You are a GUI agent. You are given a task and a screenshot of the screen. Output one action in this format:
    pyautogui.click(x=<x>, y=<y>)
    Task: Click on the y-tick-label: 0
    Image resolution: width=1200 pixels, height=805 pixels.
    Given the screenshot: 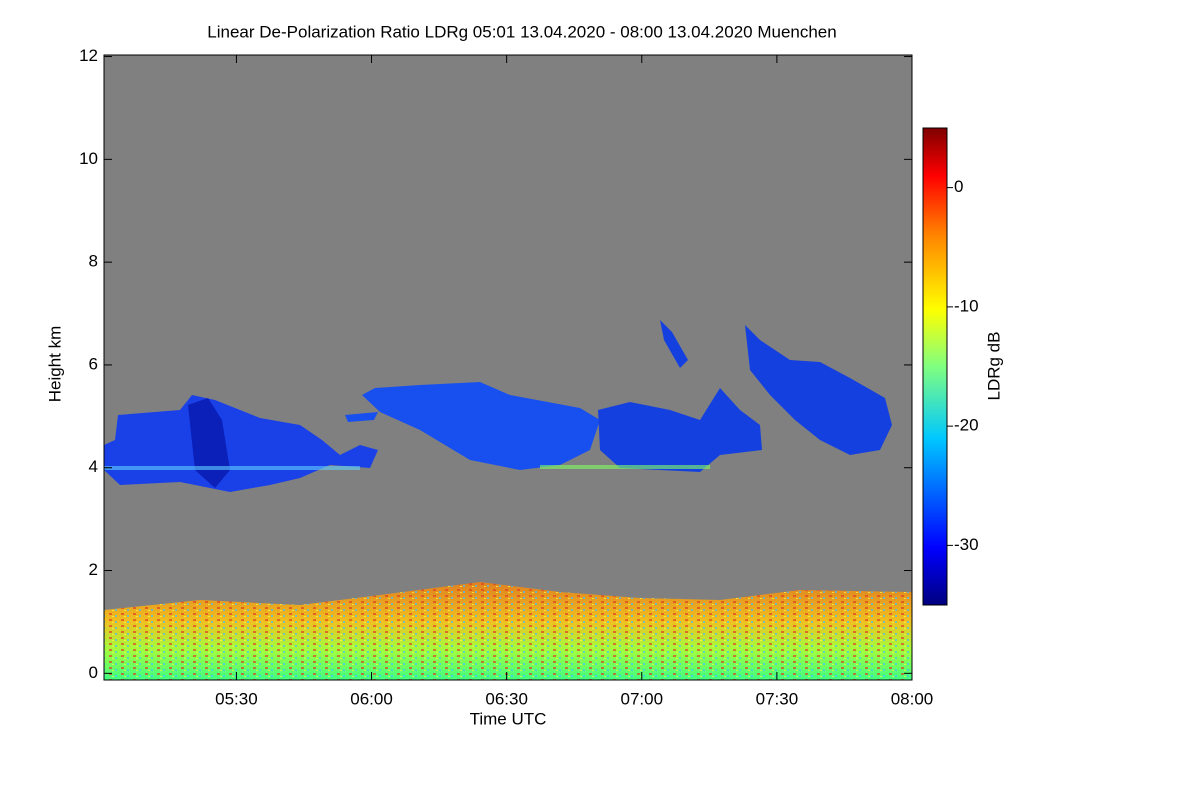 What is the action you would take?
    pyautogui.click(x=93, y=672)
    